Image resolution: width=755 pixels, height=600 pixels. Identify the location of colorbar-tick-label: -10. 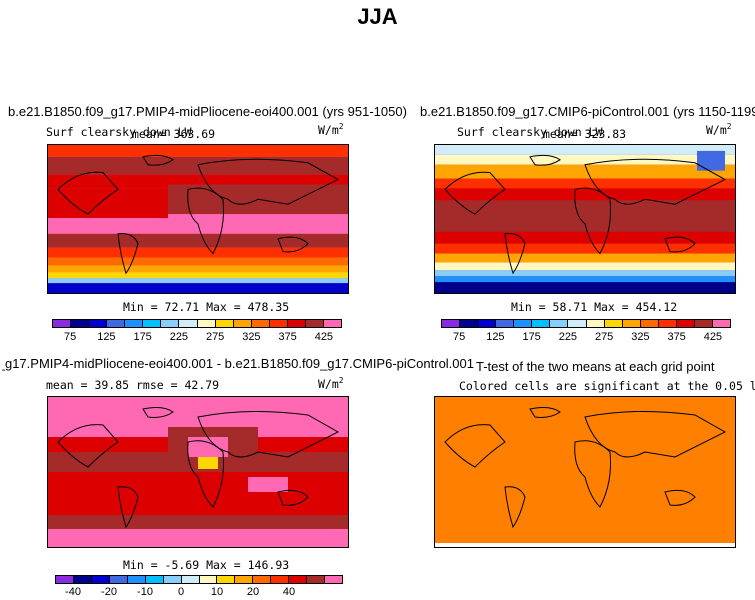
(145, 592).